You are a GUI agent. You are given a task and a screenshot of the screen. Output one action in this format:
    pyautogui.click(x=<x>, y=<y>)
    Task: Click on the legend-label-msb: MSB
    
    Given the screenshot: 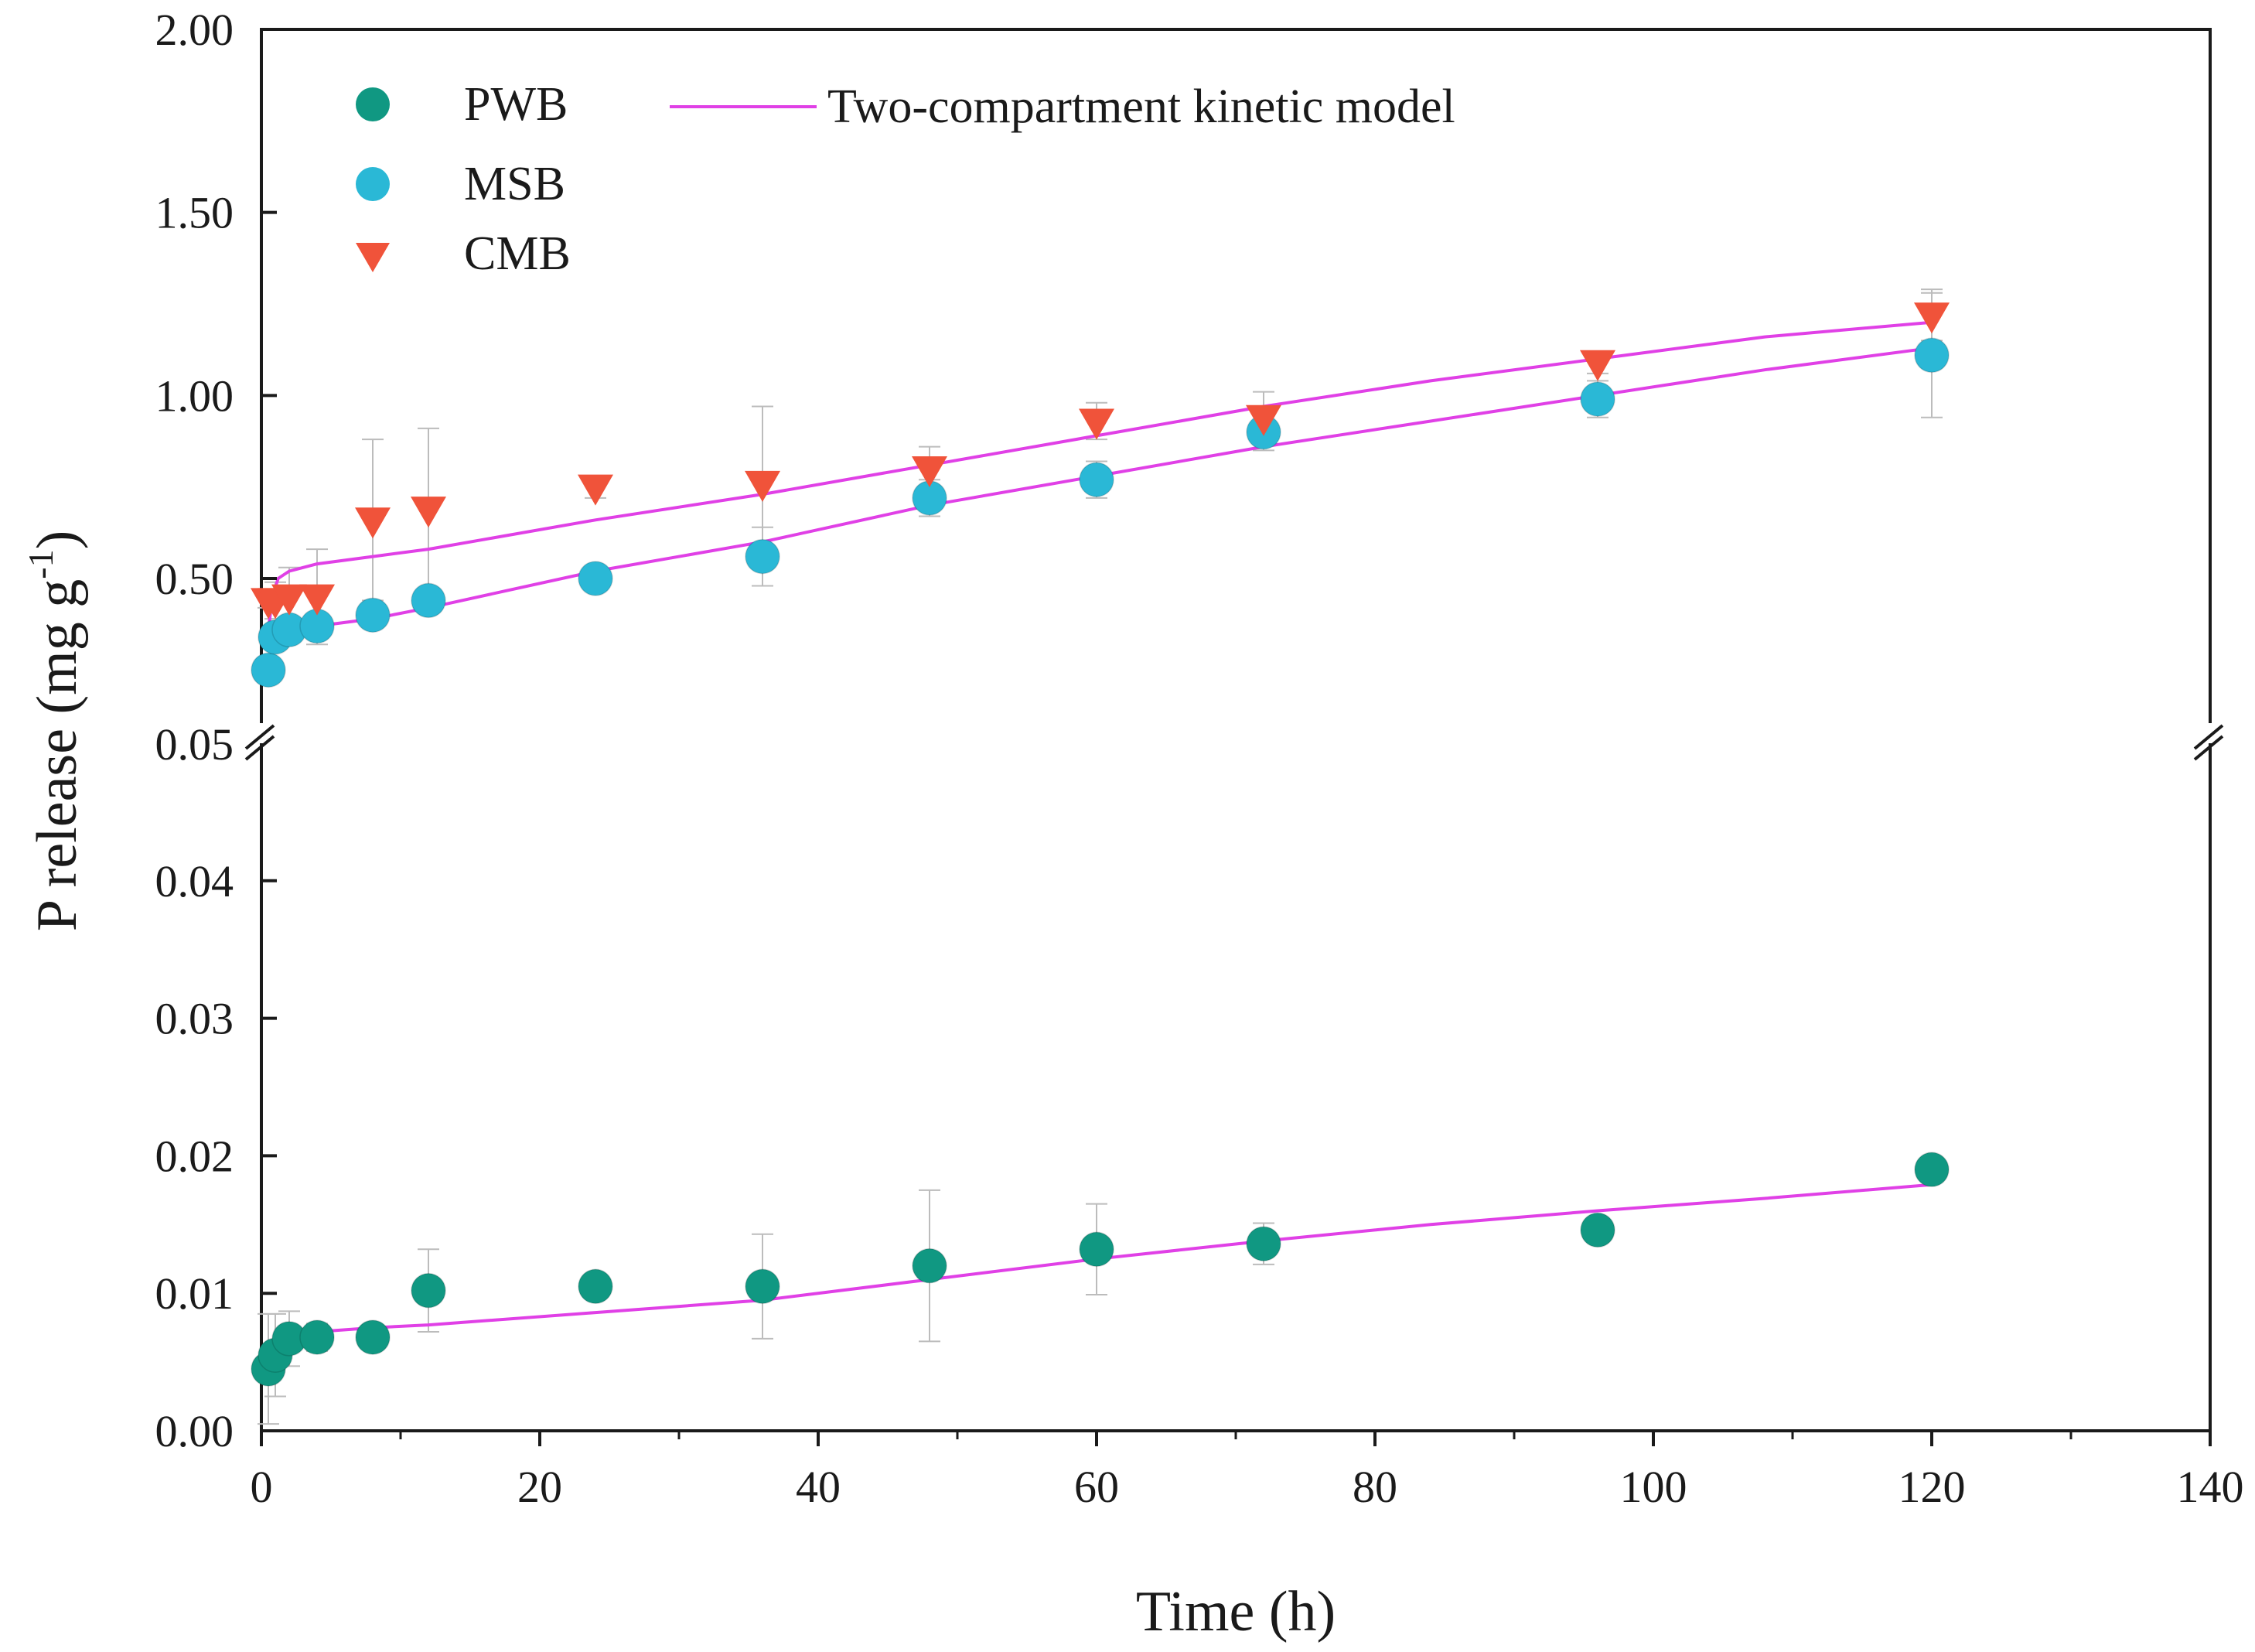 What is the action you would take?
    pyautogui.click(x=515, y=184)
    